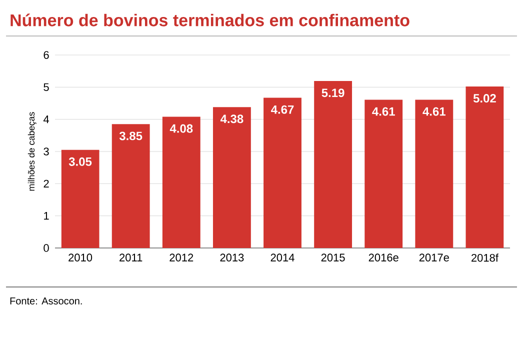  Describe the element at coordinates (80, 258) in the screenshot. I see `x-tick-label: 2010` at that location.